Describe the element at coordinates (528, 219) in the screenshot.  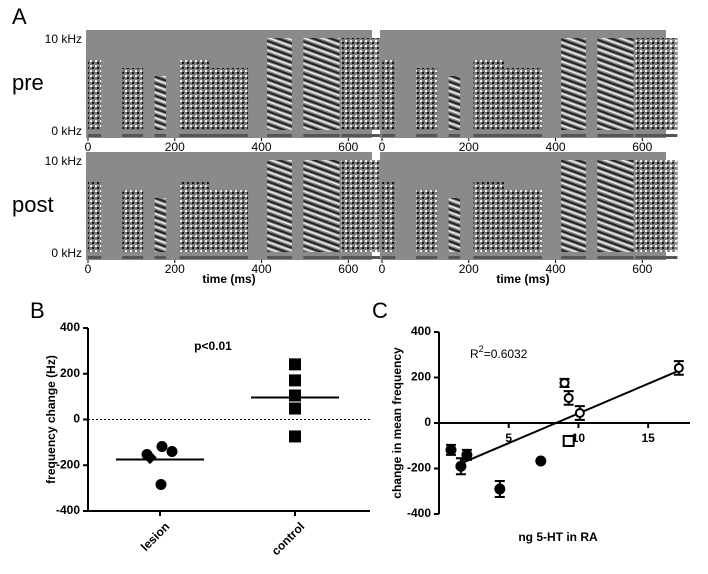
I see `spectrogram-panel: 0 200 400 600 time (ms)` at that location.